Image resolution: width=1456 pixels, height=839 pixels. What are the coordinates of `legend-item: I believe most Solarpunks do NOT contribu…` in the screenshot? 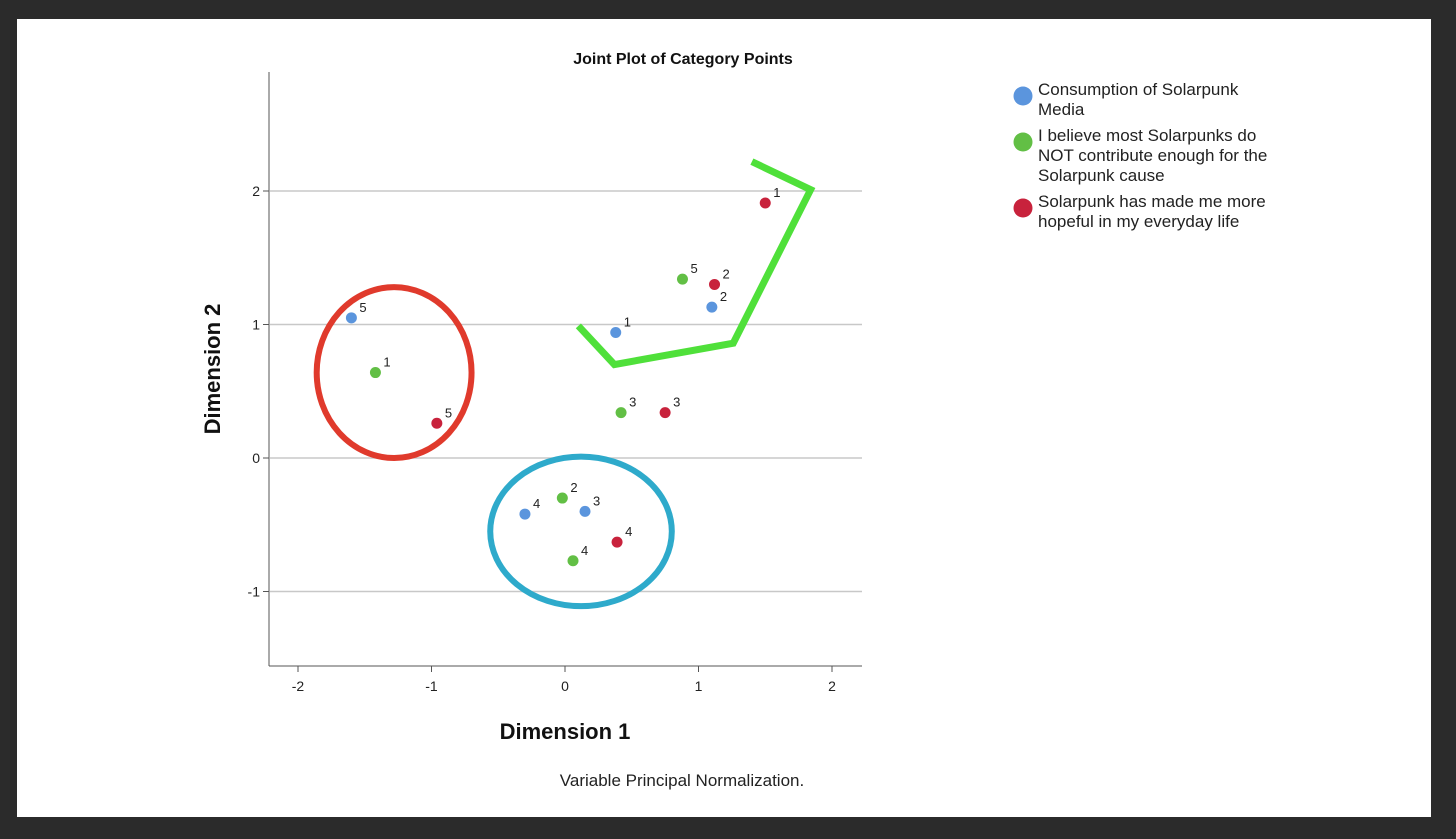 It's located at (1140, 155).